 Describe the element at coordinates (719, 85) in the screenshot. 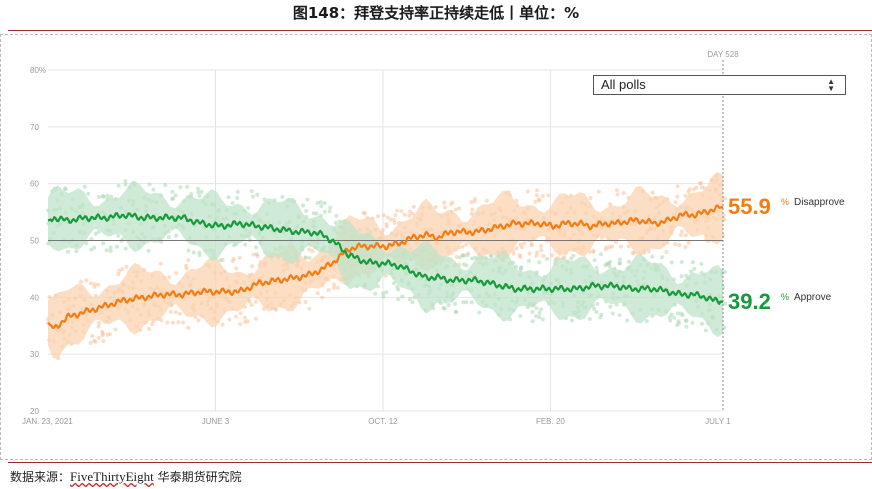

I see `poll-filter-select: All polls ▲ ▼` at that location.